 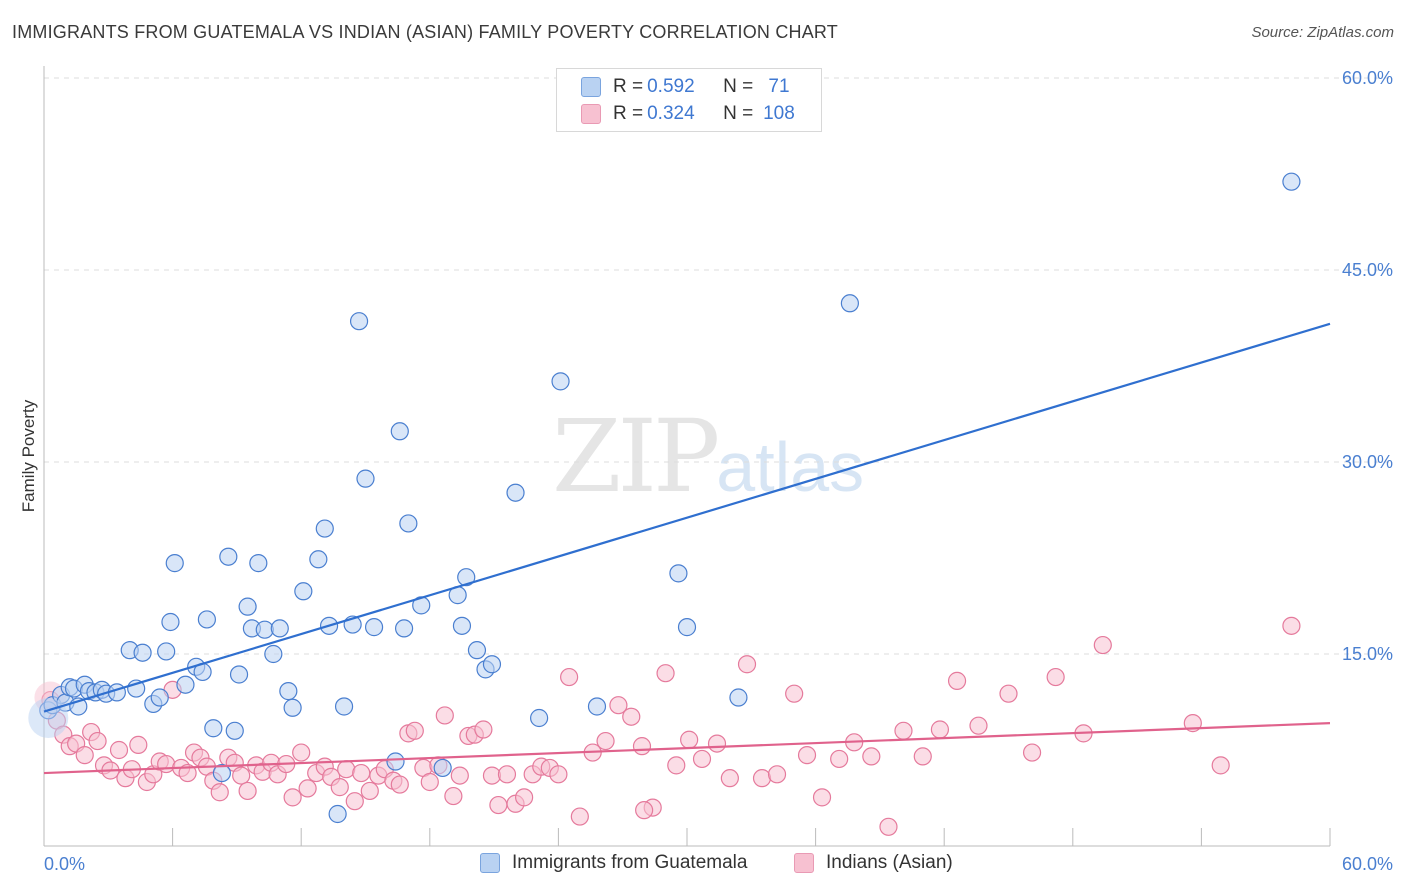 I want to click on bottom-legend-swatch-blue, so click(x=490, y=863).